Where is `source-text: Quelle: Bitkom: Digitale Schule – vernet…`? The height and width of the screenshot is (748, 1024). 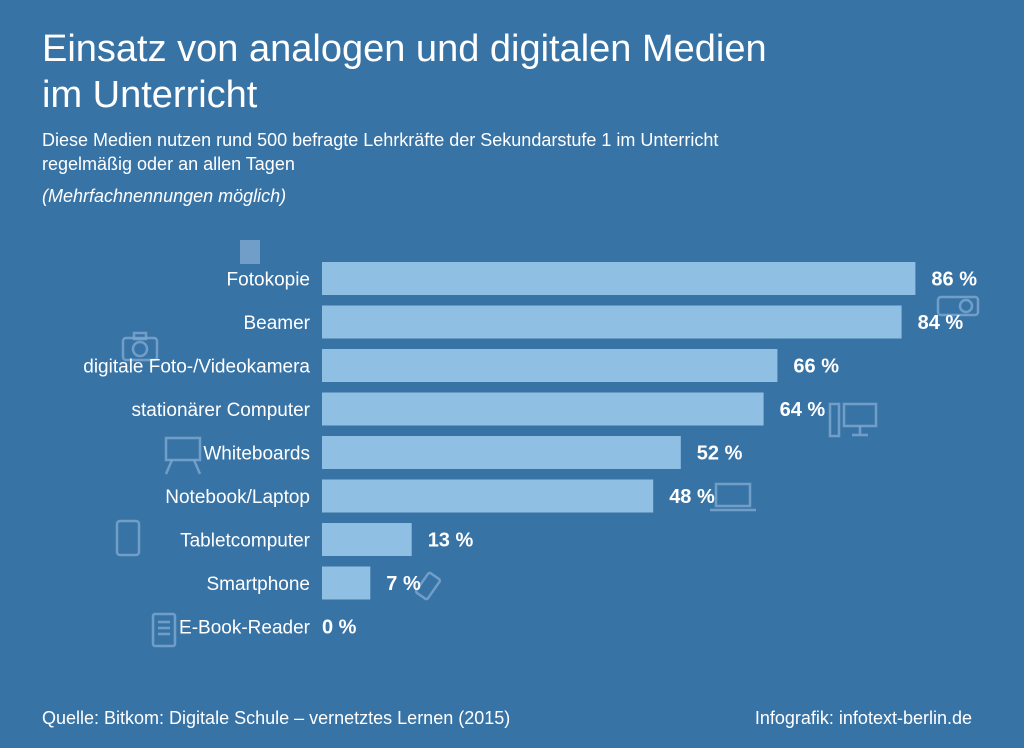
source-text: Quelle: Bitkom: Digitale Schule – vernet… is located at coordinates (276, 718).